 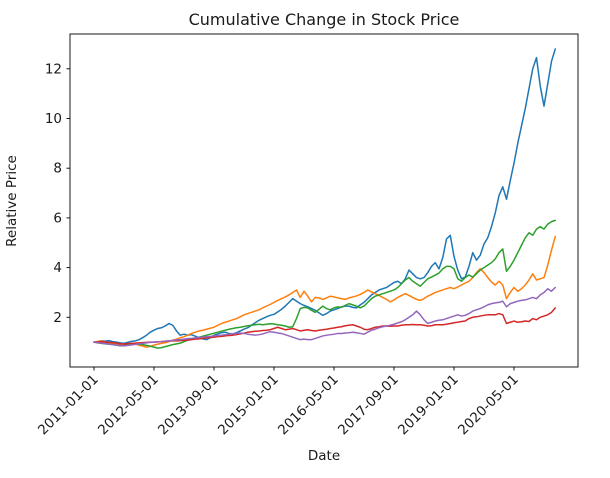 I want to click on x-tick-label: 2016-05-01, so click(x=308, y=405).